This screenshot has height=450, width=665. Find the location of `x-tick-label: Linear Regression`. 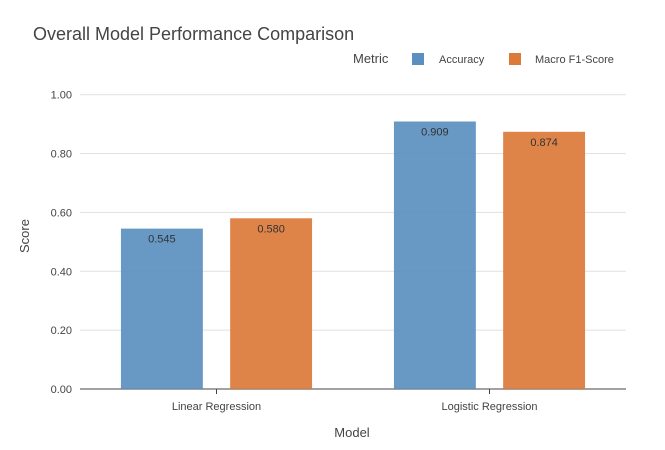

x-tick-label: Linear Regression is located at coordinates (216, 407).